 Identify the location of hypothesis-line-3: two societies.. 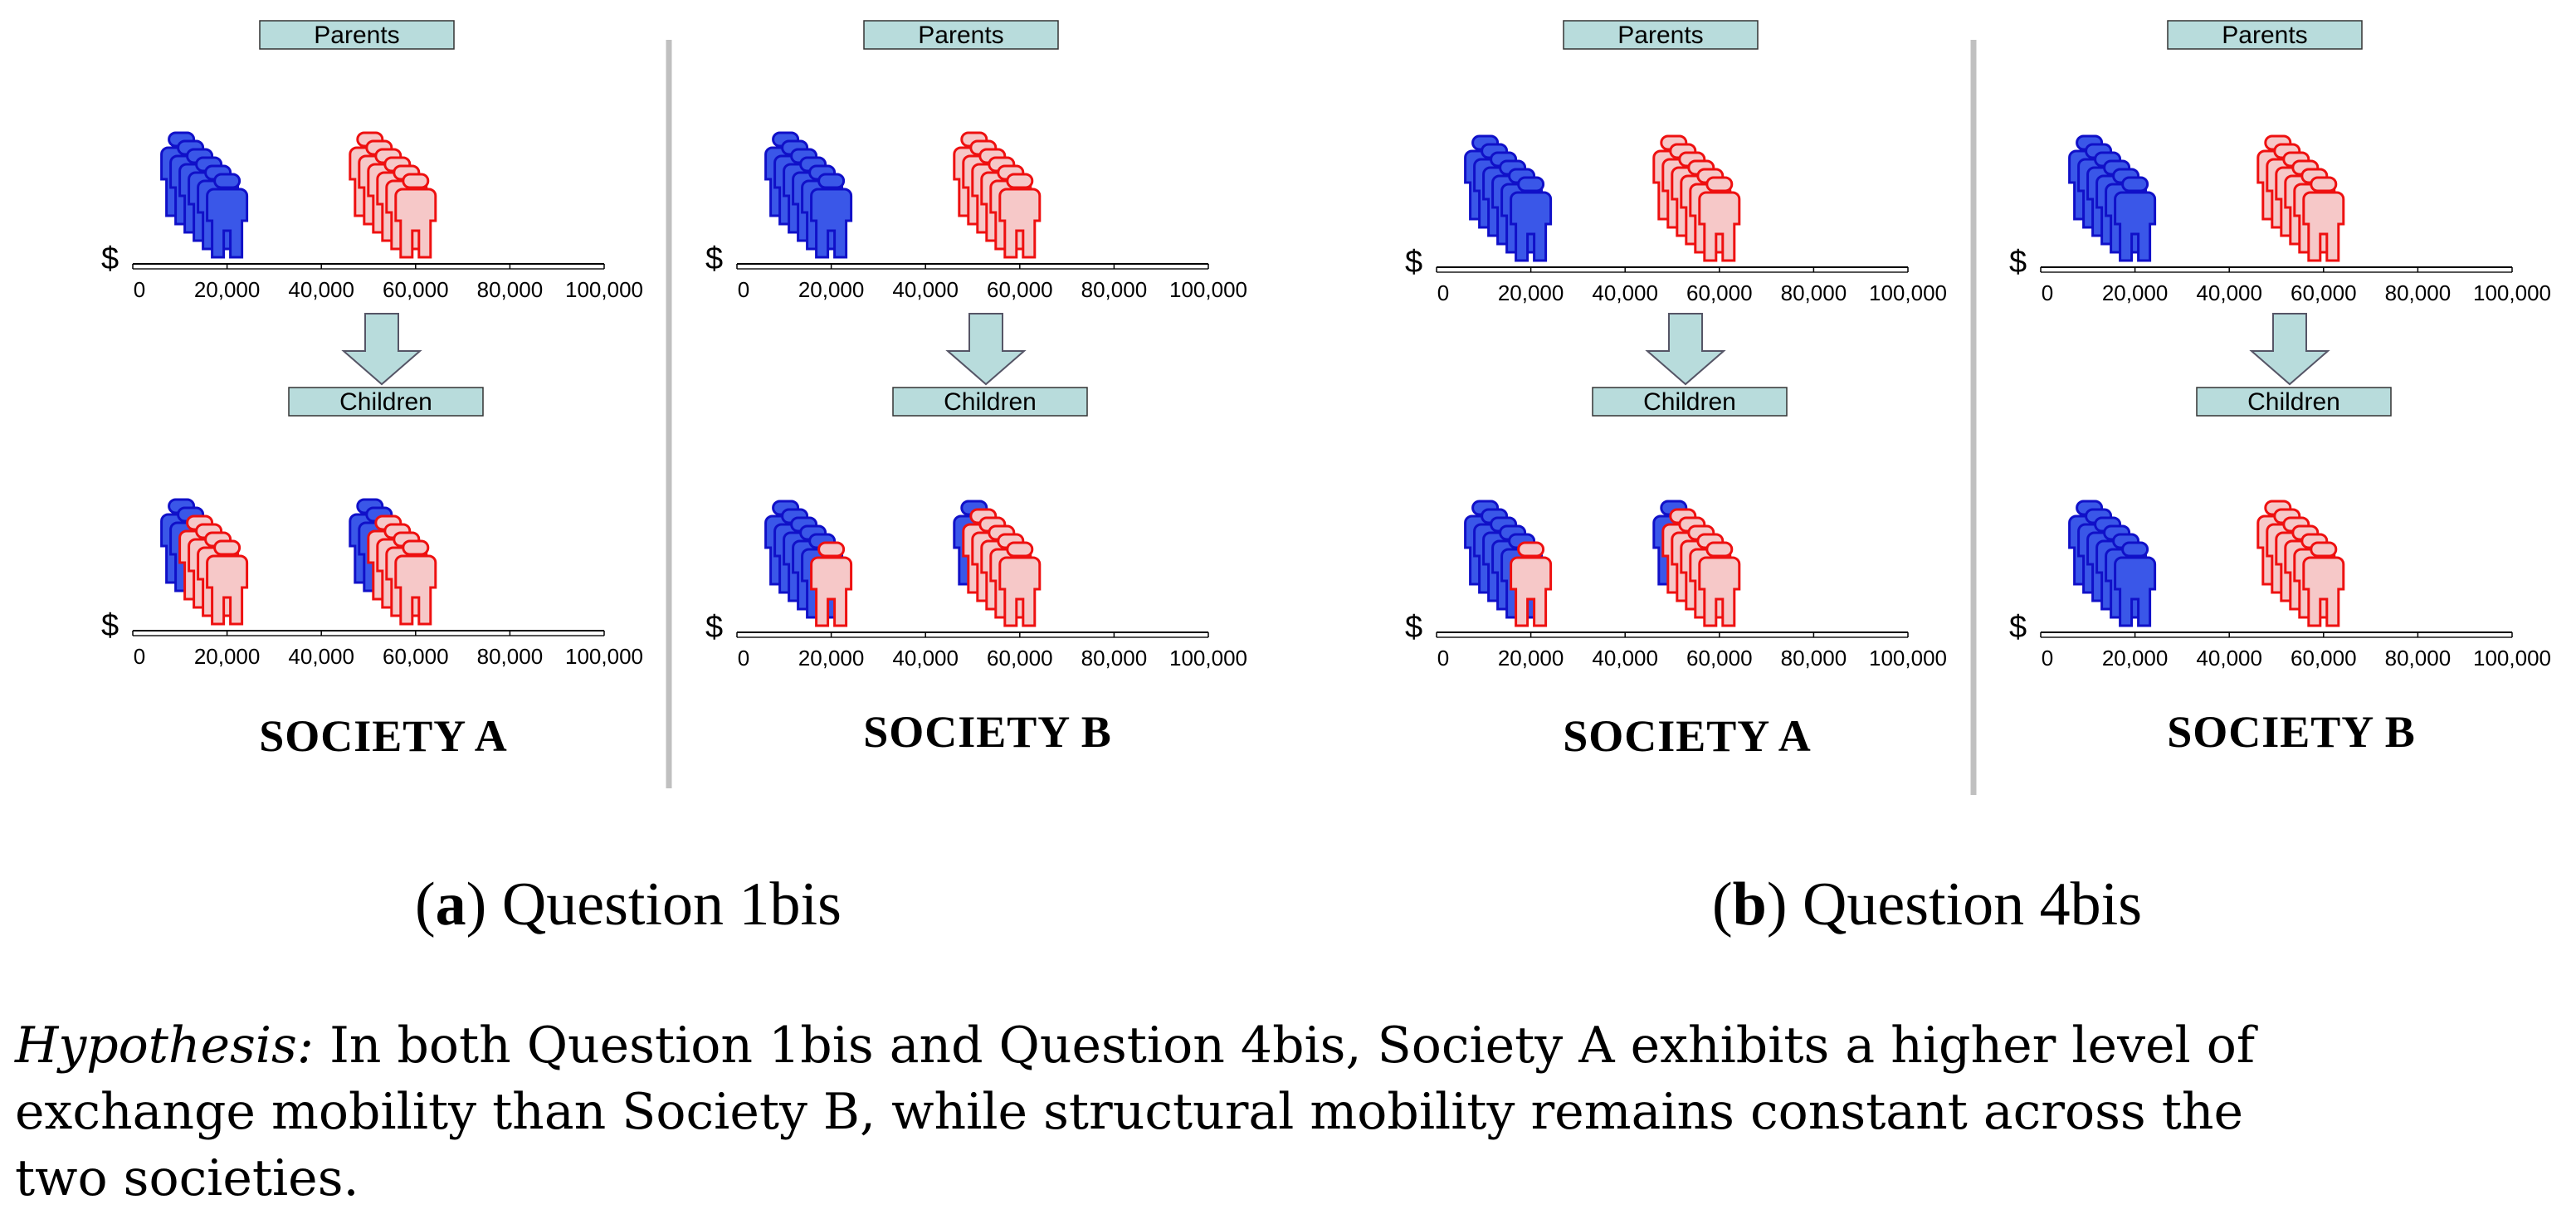
(187, 1178).